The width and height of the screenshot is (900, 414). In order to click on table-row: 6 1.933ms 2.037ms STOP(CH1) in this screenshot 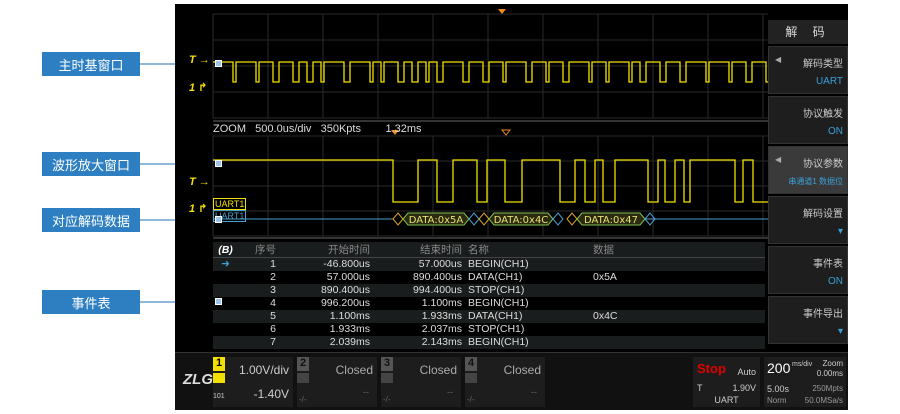, I will do `click(489, 329)`.